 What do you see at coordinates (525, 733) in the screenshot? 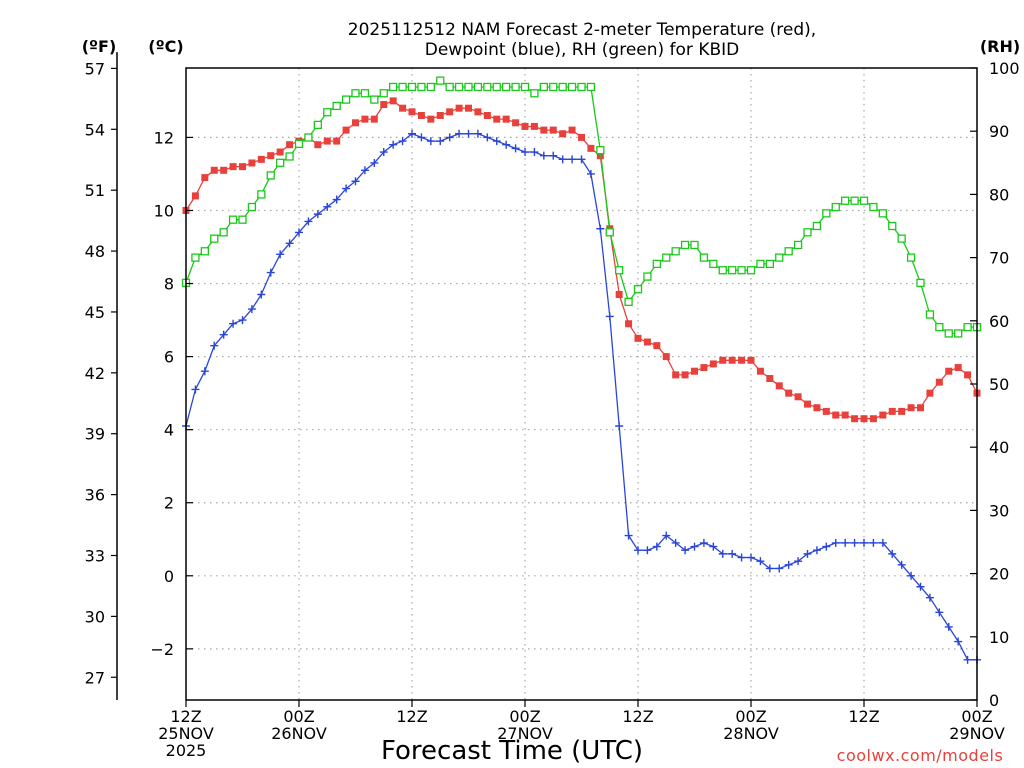
I see `x-tick-label: 27NOV` at bounding box center [525, 733].